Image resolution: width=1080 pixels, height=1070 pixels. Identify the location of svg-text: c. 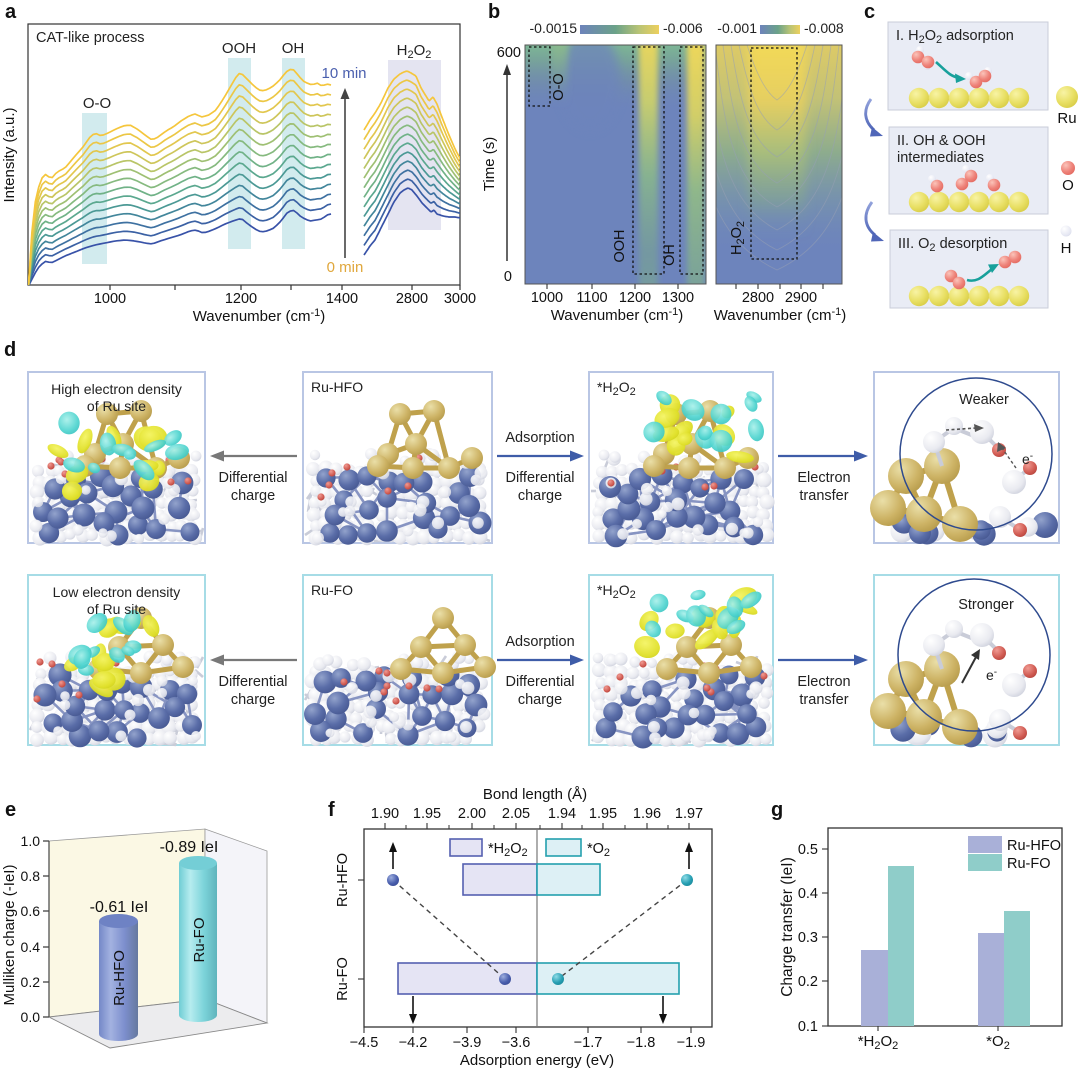
(869, 12).